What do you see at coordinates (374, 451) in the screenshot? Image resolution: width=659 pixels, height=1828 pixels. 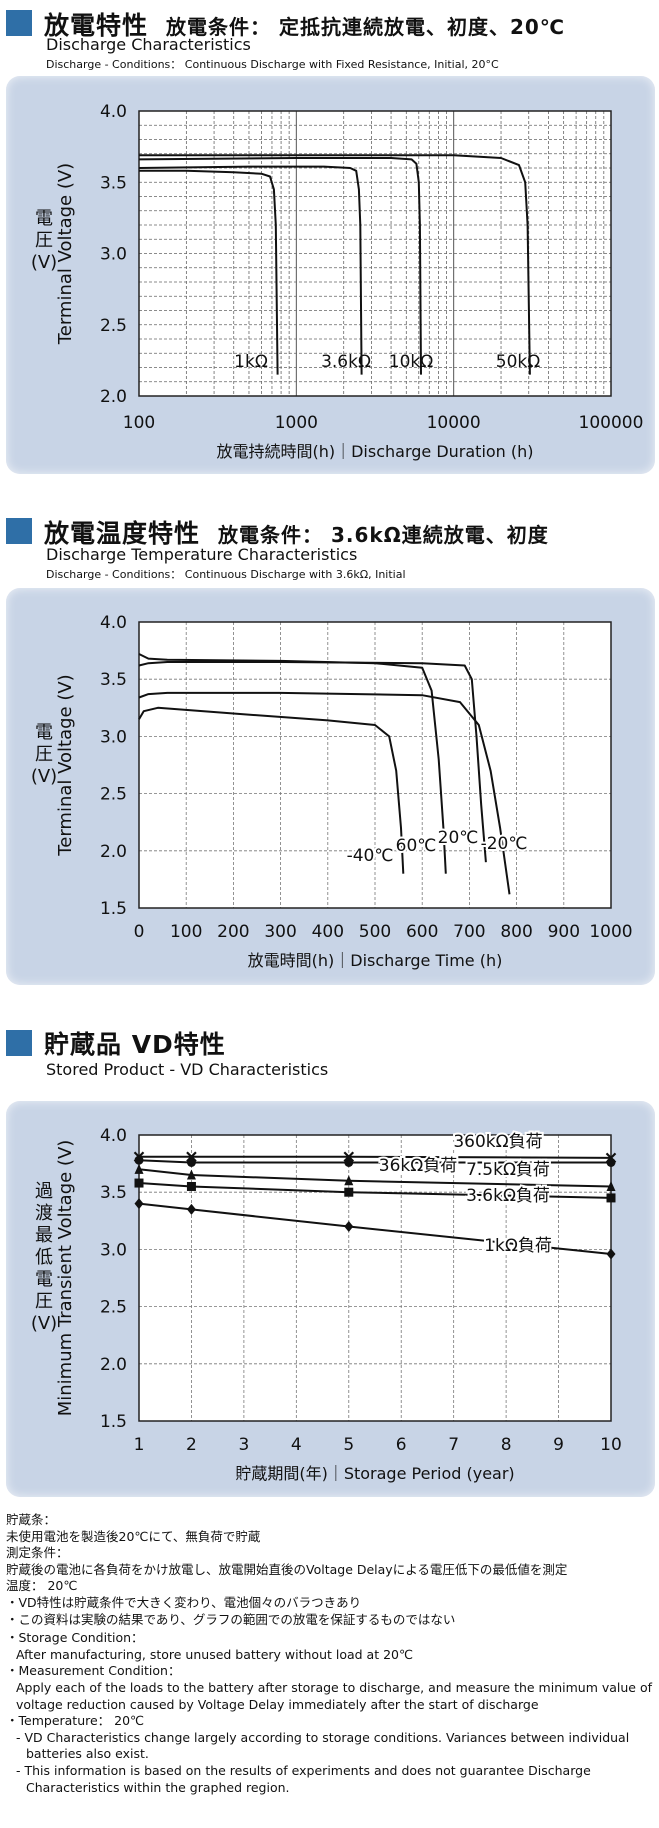 I see `x-axis-label: 放電持続時間(h)｜Discharge Duration (h)` at bounding box center [374, 451].